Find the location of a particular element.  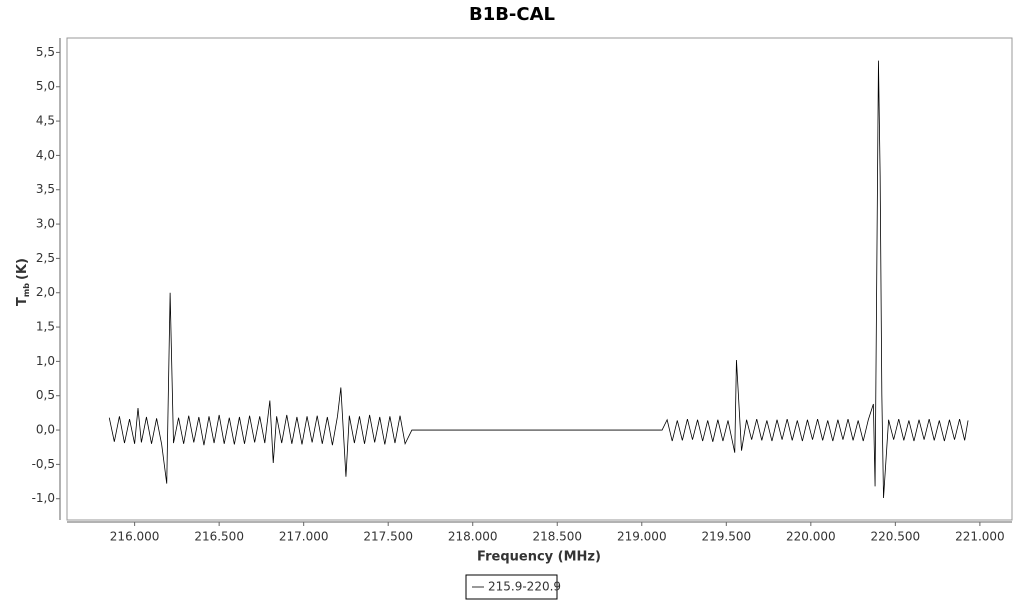

x-tick-label: 216.000 is located at coordinates (135, 537).